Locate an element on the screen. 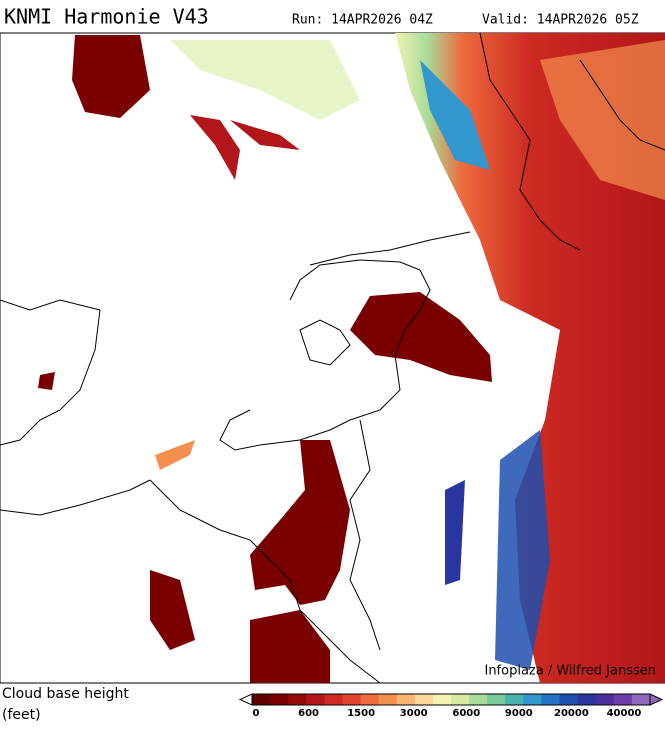  credit: Infoplaza / Wilfred Janssen is located at coordinates (570, 671).